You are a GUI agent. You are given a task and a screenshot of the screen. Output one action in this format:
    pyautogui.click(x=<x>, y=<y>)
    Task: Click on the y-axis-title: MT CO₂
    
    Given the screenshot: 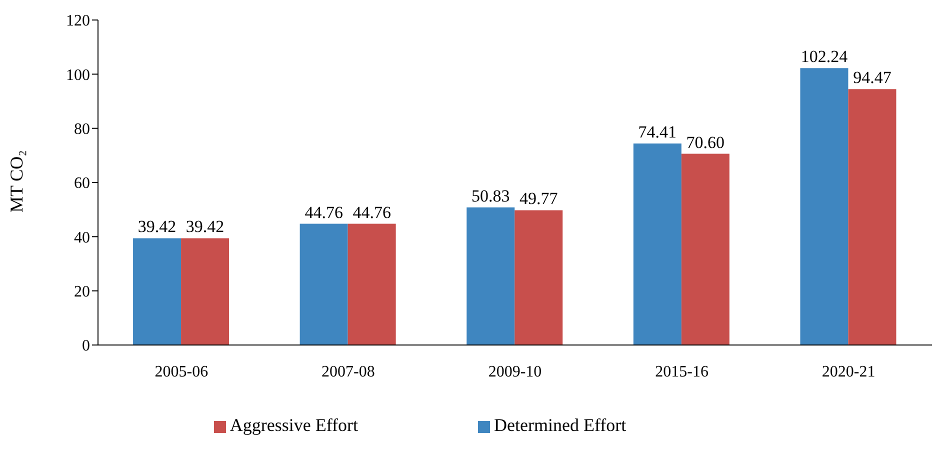 What is the action you would take?
    pyautogui.click(x=16, y=181)
    